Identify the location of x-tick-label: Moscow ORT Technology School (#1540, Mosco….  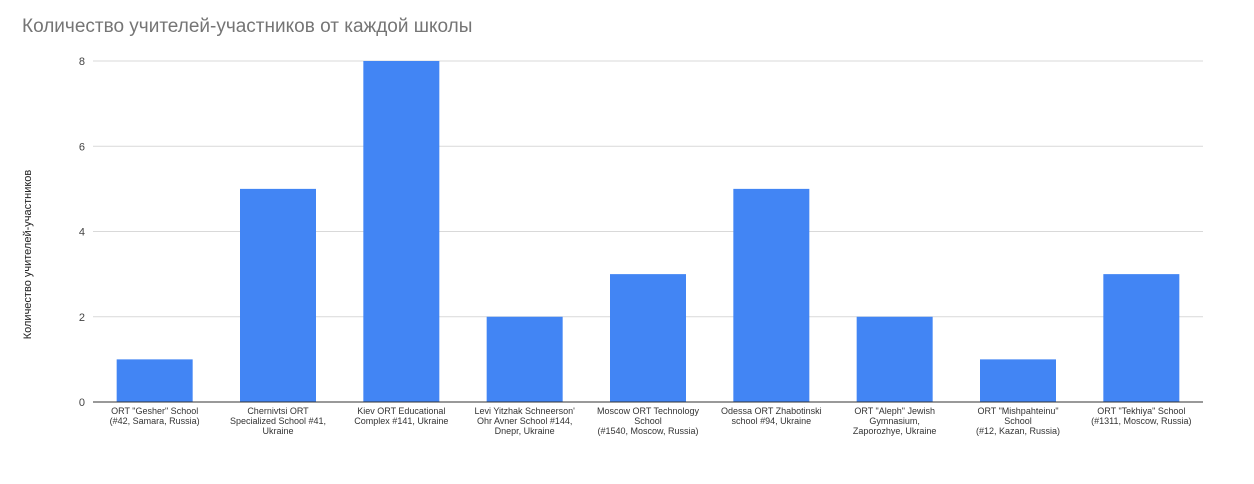
(648, 421).